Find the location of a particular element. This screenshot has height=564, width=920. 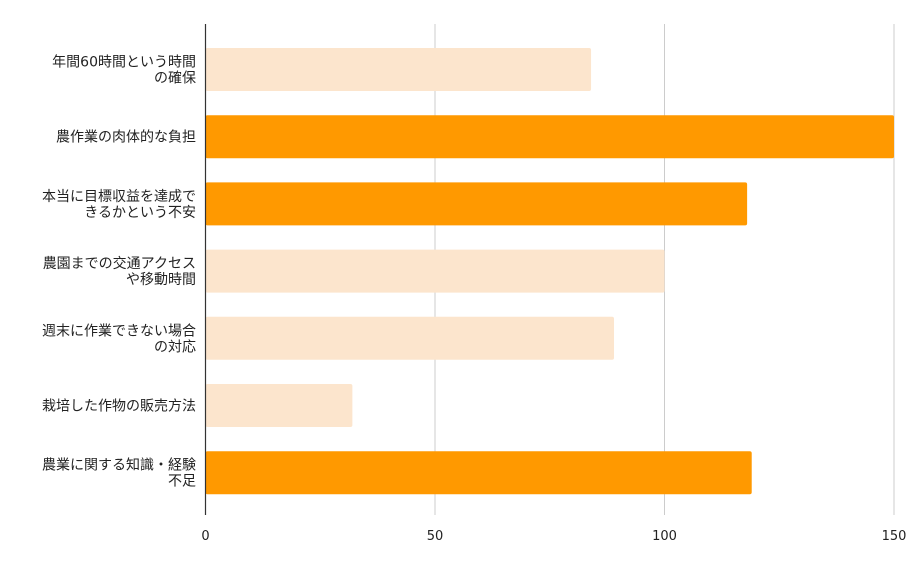

category-label-line: 栽培した作物の販売方法 is located at coordinates (119, 407).